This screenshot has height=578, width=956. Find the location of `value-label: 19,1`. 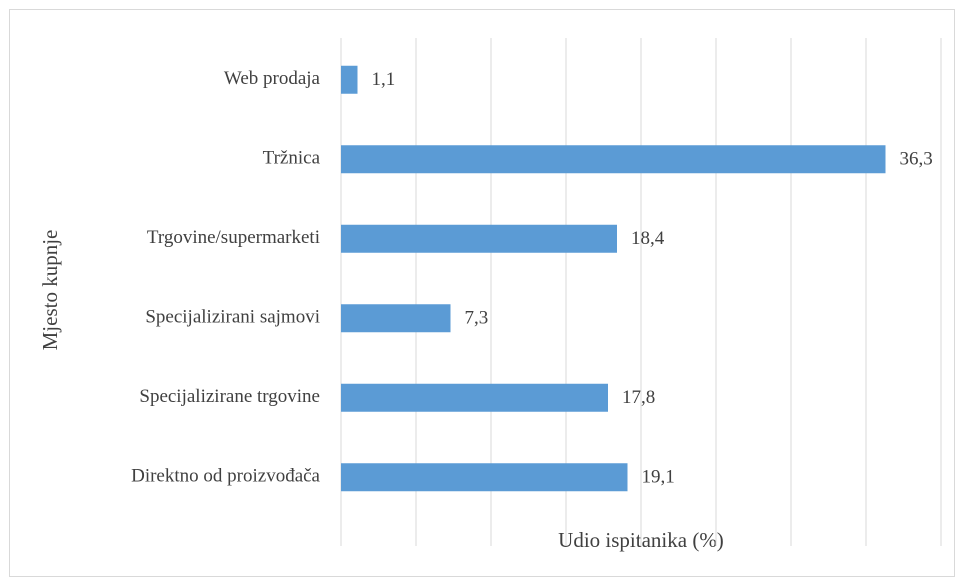

value-label: 19,1 is located at coordinates (658, 477).